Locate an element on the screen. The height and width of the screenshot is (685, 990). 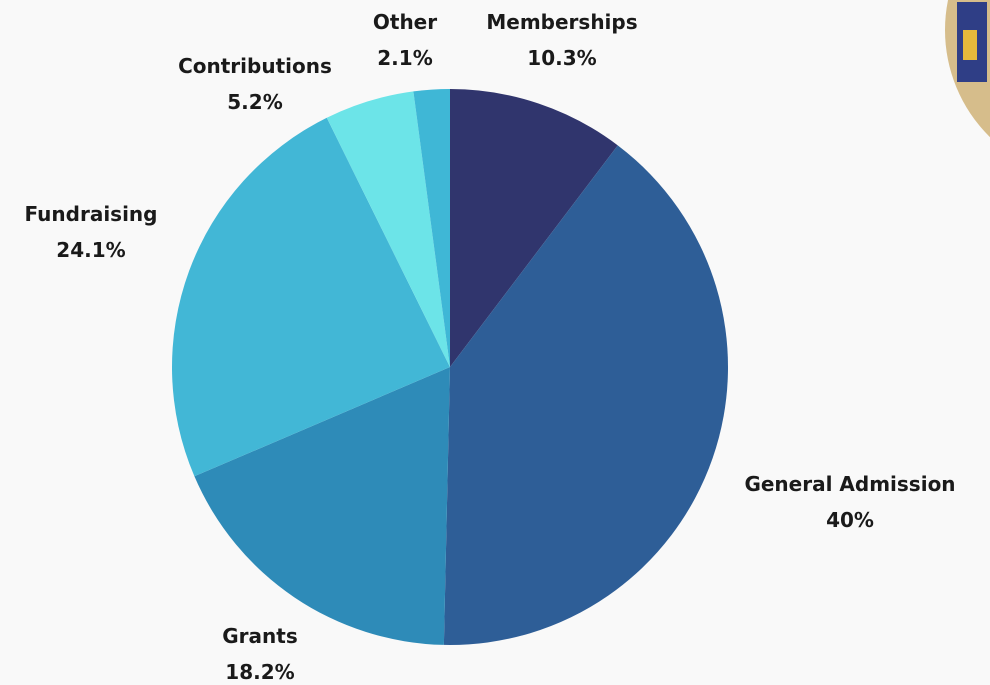
pie-slice-memberships is located at coordinates (534, 228).